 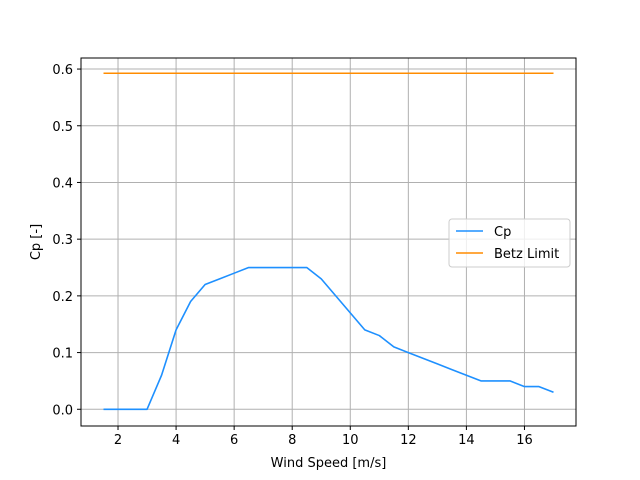 What do you see at coordinates (62, 354) in the screenshot?
I see `y-tick-label: 0.1` at bounding box center [62, 354].